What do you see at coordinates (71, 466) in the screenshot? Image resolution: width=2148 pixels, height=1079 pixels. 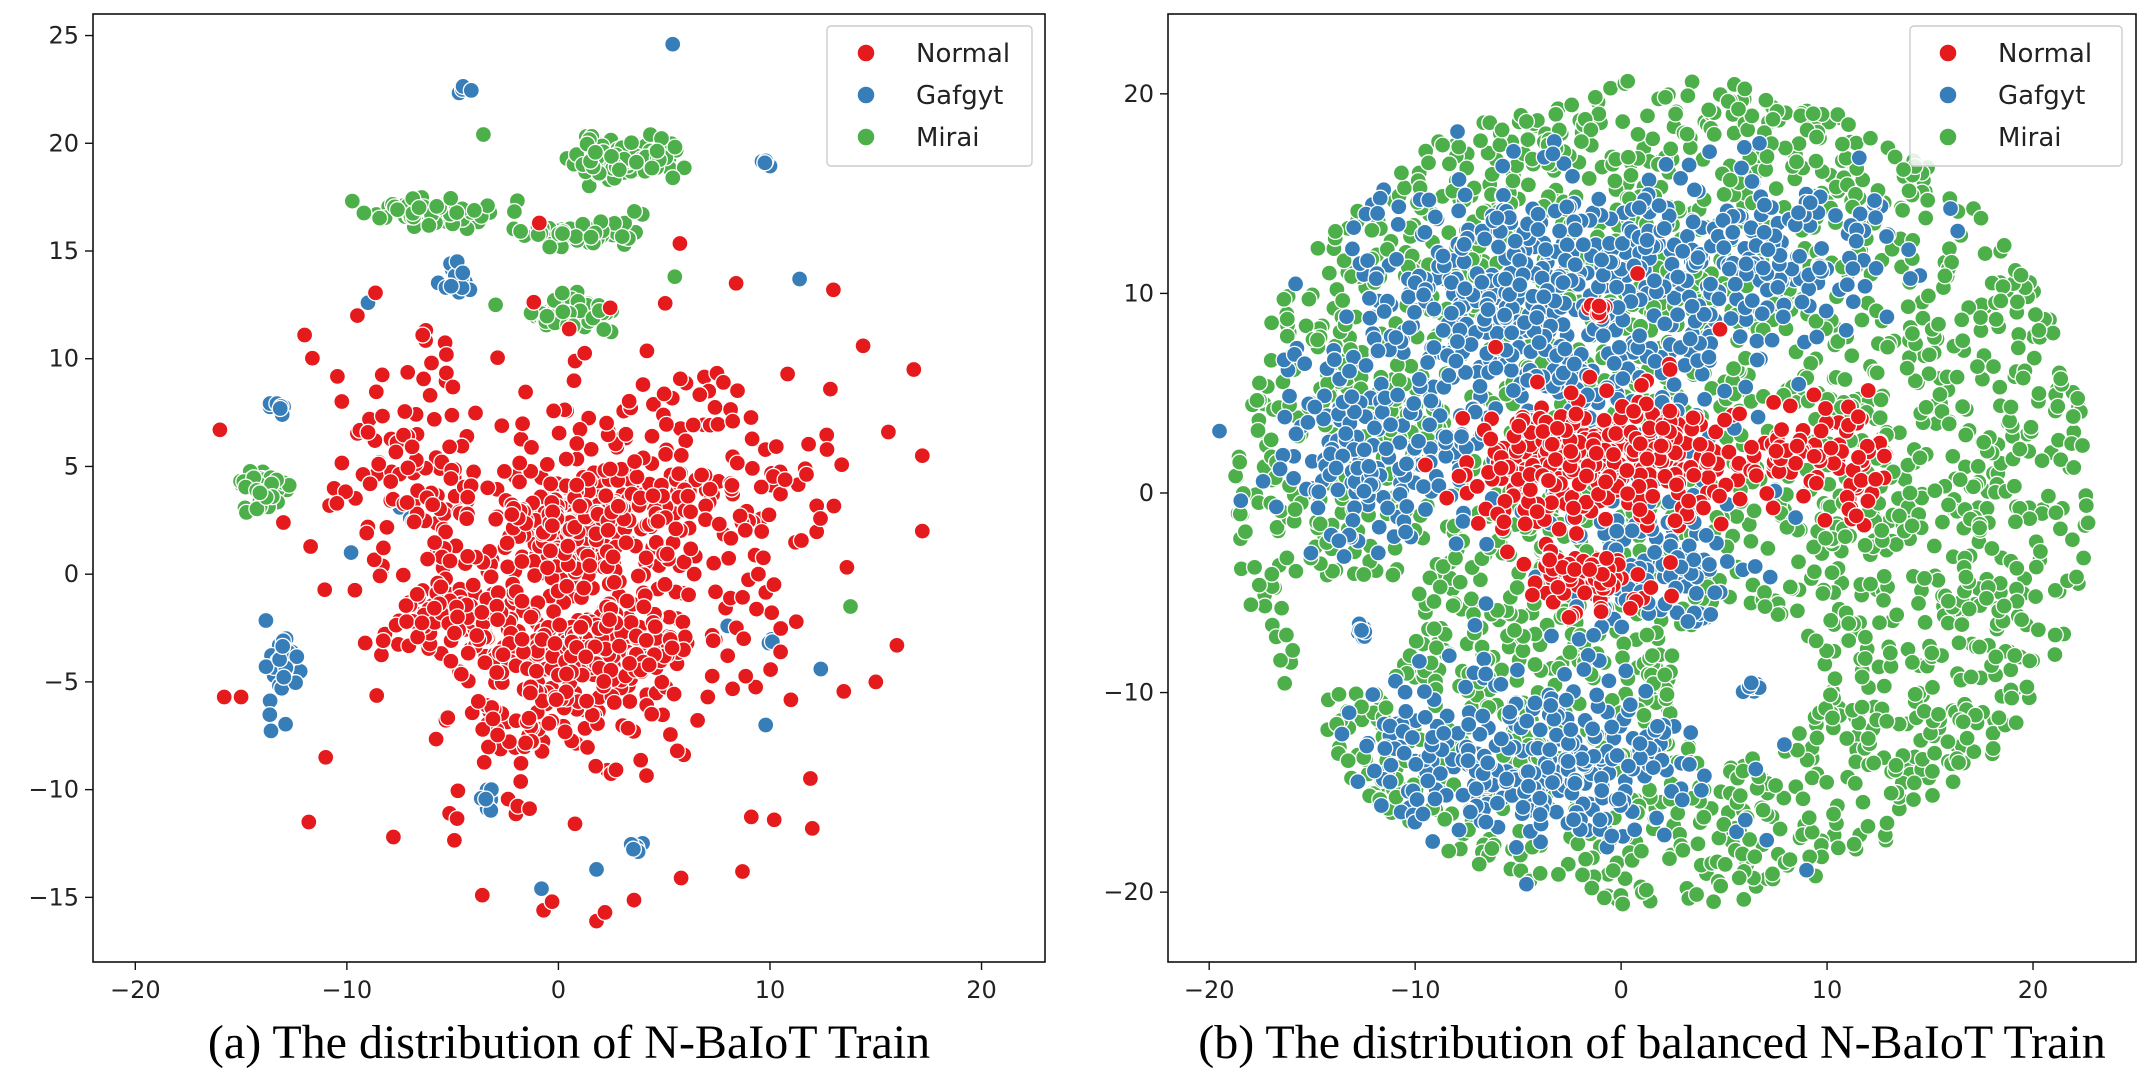 I see `y-tick-label-a-4: 5` at bounding box center [71, 466].